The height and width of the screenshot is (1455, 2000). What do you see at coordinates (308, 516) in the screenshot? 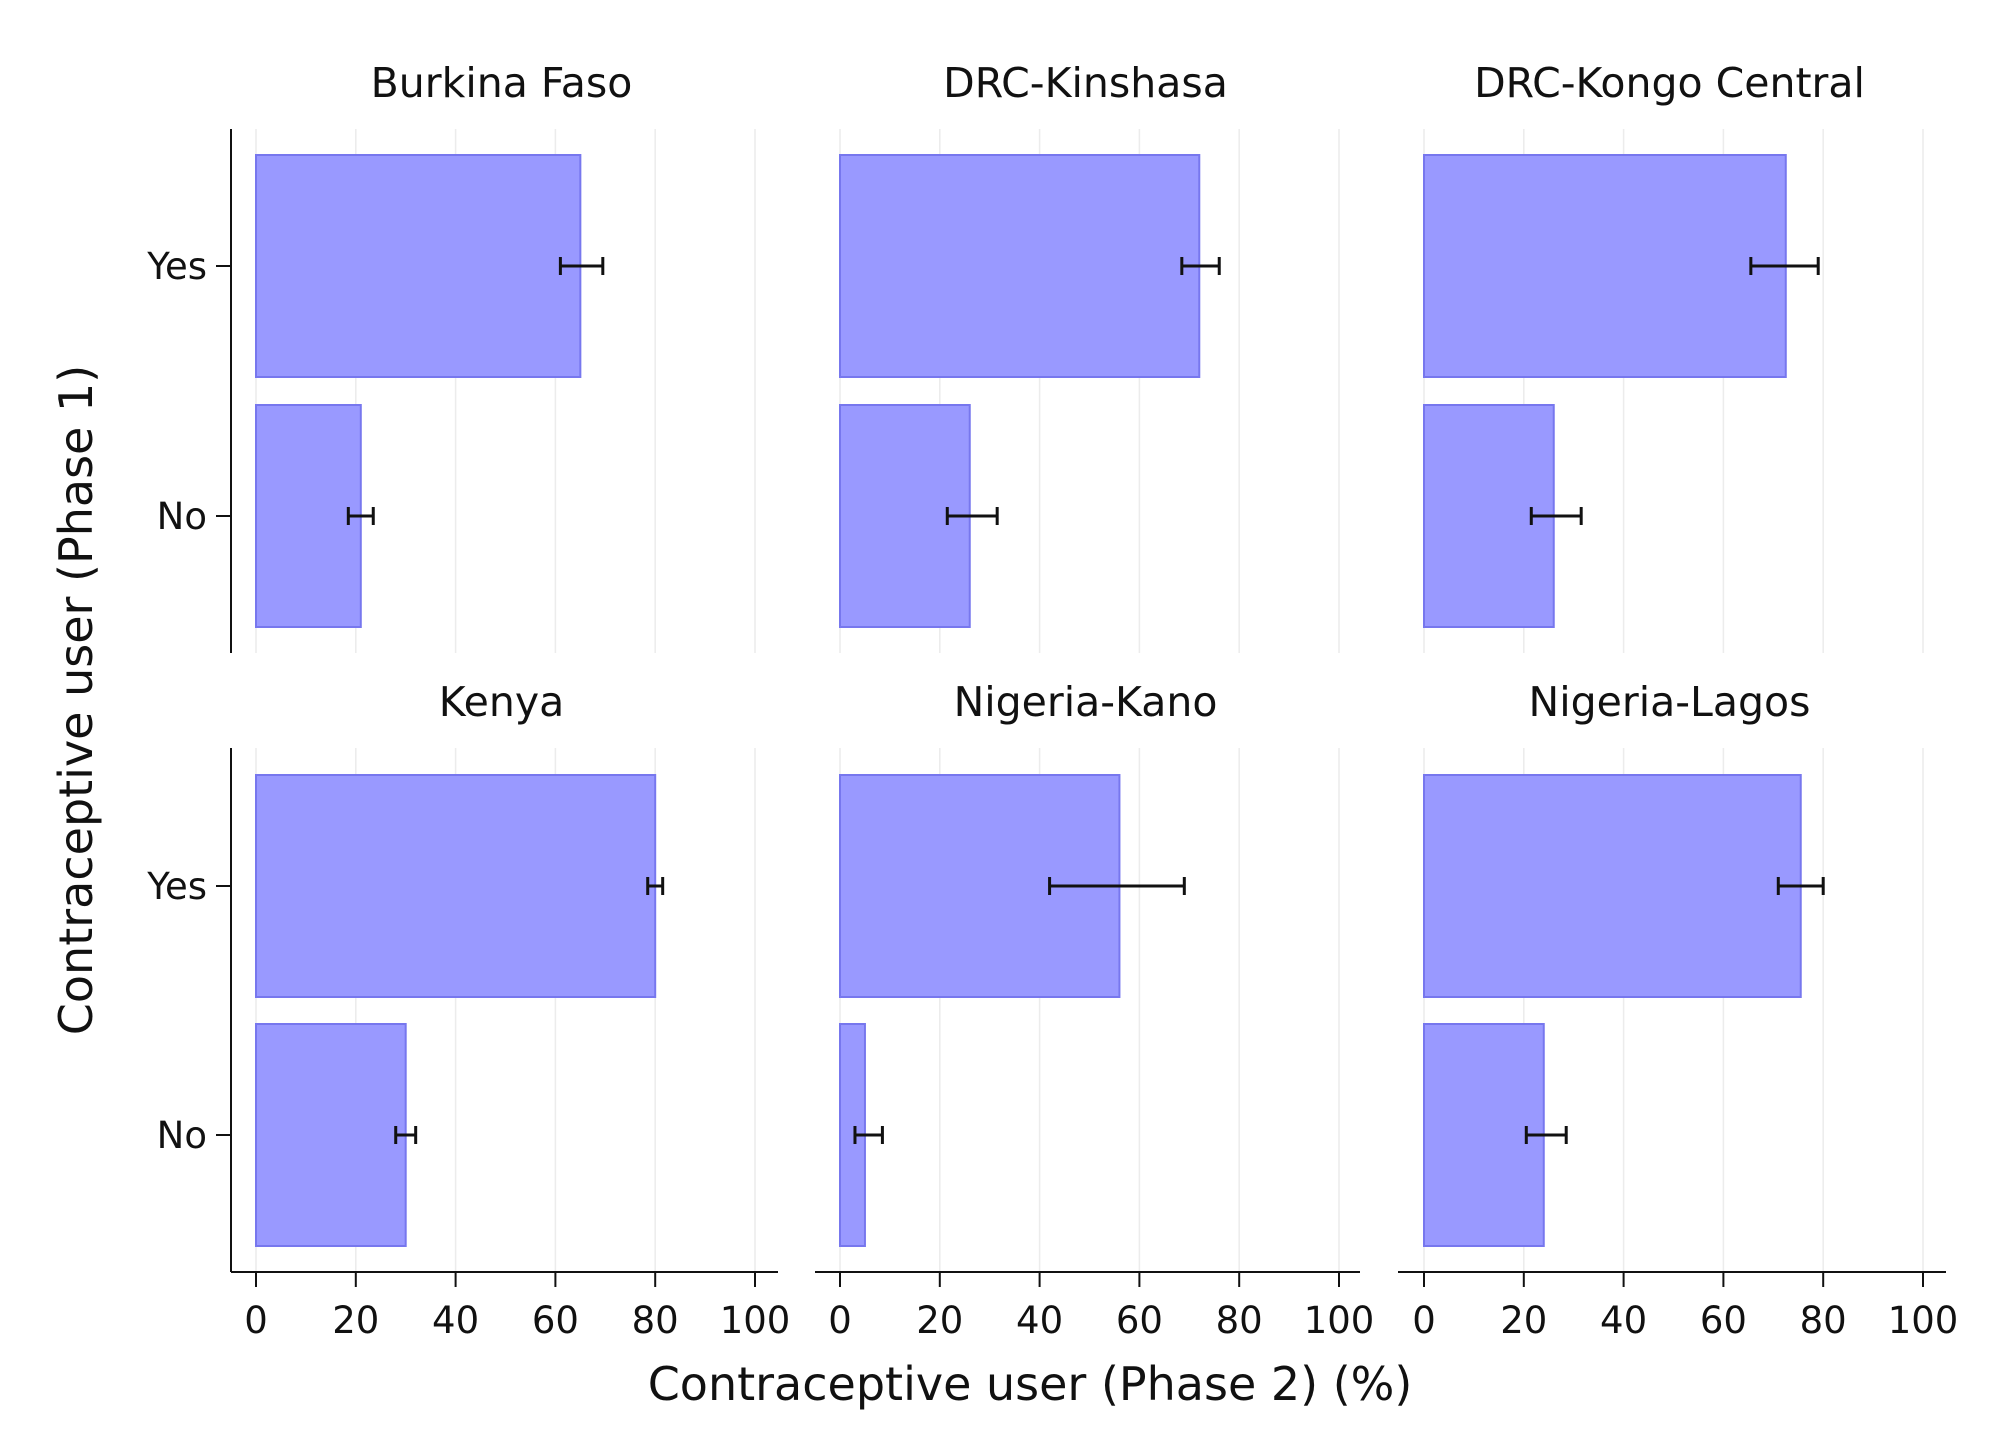
I see `bar-burkina-faso-no` at bounding box center [308, 516].